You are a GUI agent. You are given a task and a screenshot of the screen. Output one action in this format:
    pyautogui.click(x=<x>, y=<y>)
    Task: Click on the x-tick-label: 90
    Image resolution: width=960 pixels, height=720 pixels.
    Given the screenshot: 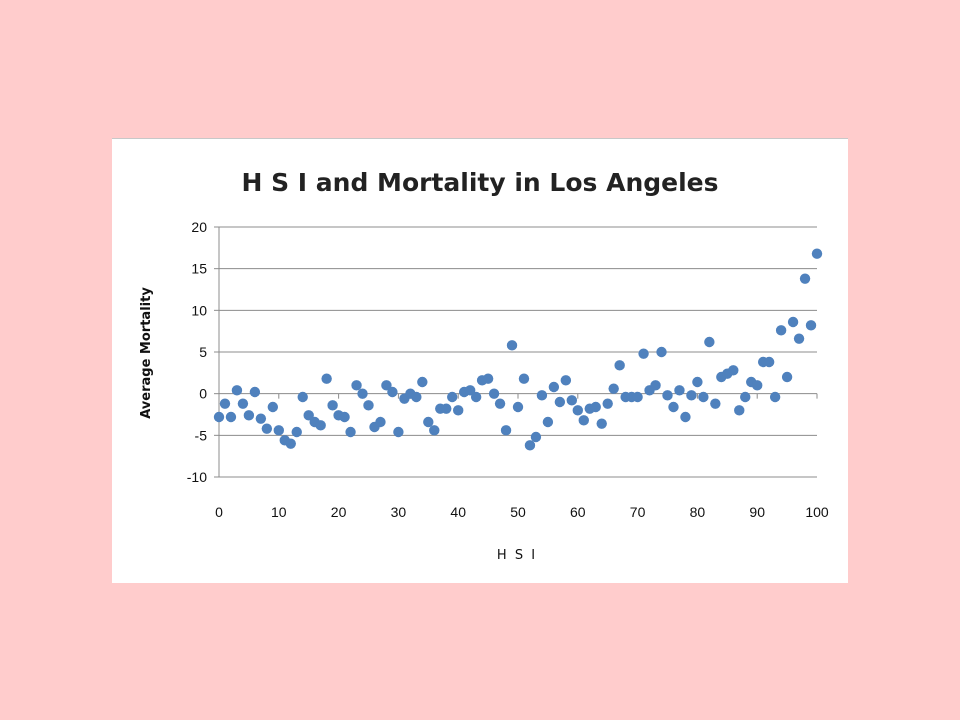 What is the action you would take?
    pyautogui.click(x=757, y=512)
    